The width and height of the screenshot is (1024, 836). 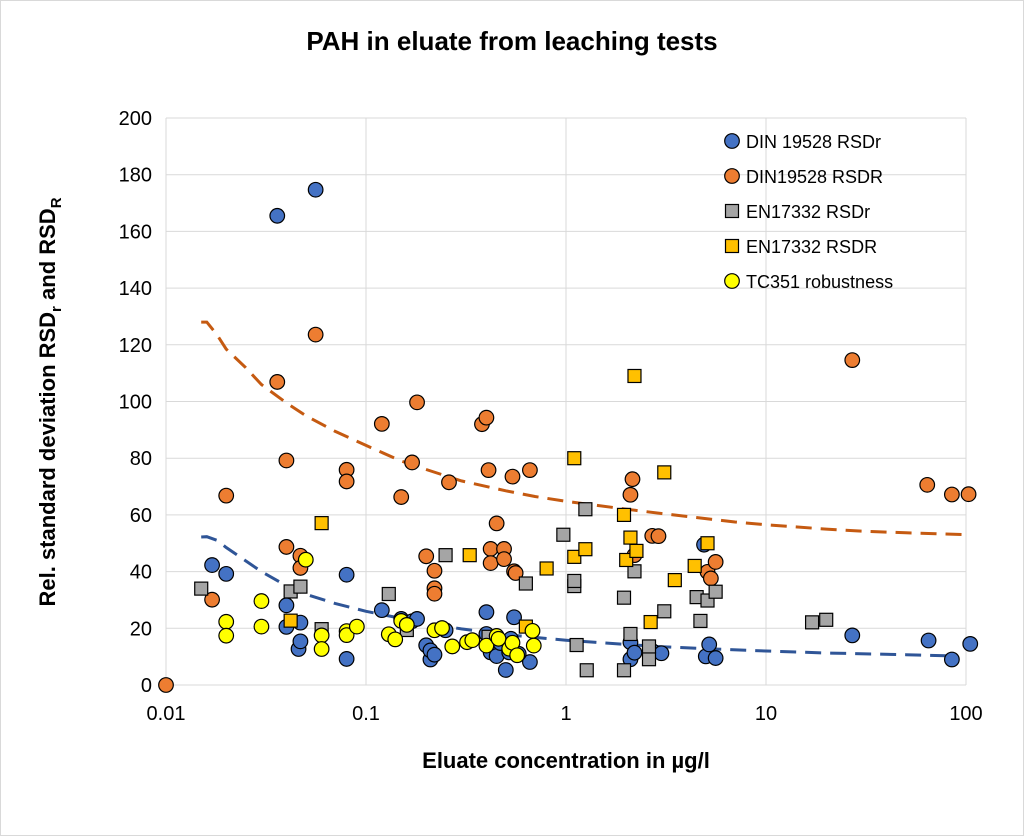 What do you see at coordinates (50, 401) in the screenshot?
I see `y-axis-title: Rel. standard deviation RSDr and RSDR` at bounding box center [50, 401].